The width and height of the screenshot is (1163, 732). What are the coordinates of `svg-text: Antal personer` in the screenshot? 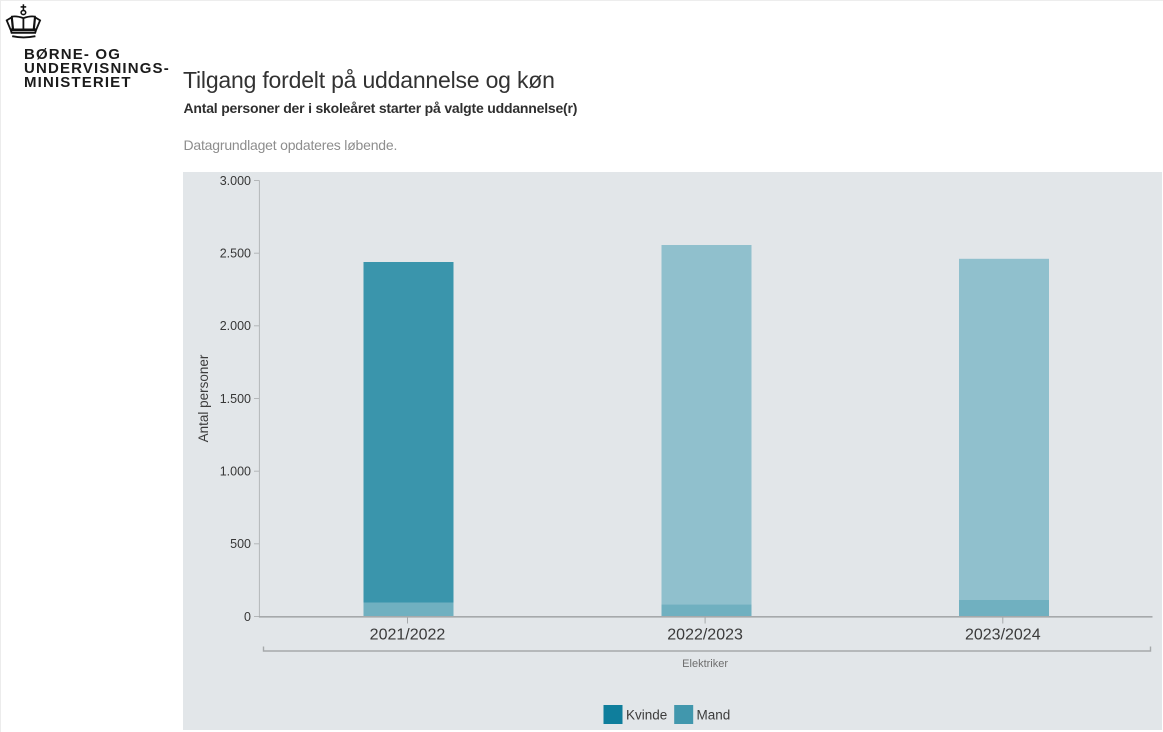 It's located at (203, 398).